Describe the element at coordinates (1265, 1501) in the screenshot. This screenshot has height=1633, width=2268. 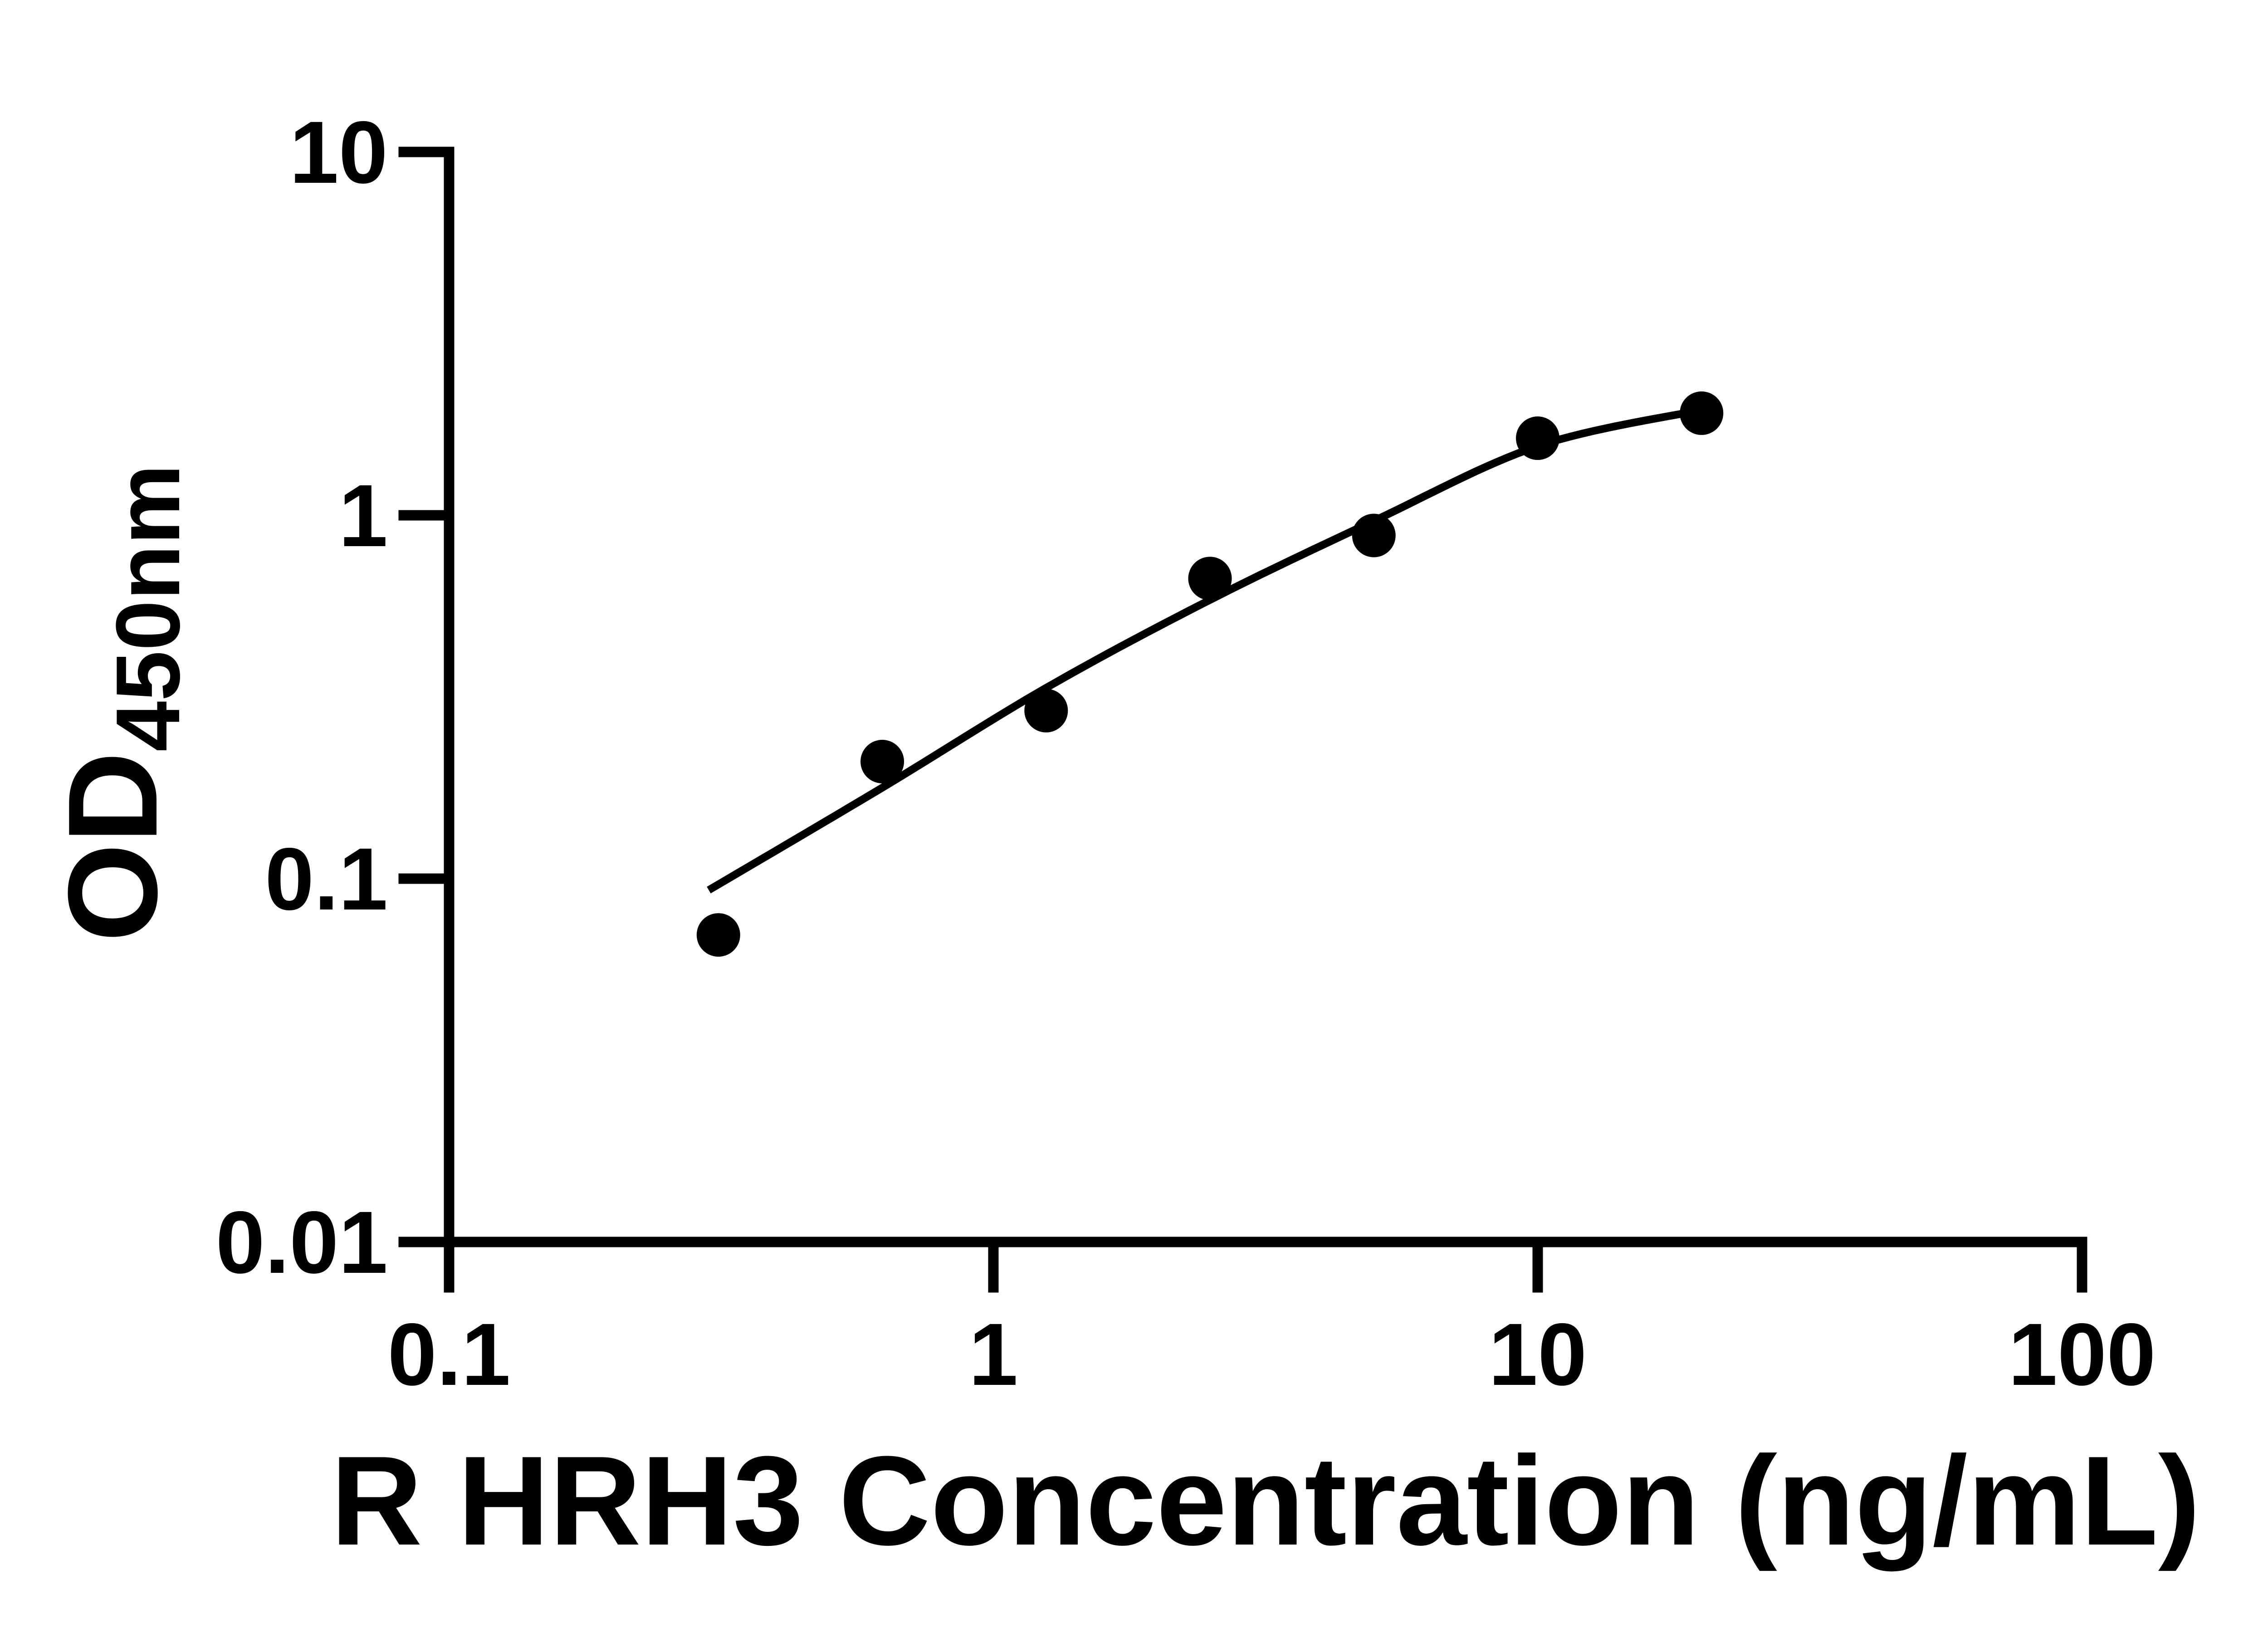
I see `x-axis-title: R HRH3 Concentration (ng/mL)` at that location.